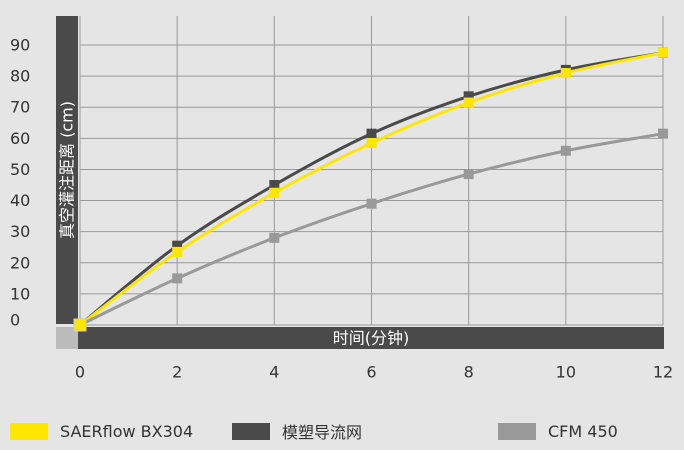 The image size is (684, 450). What do you see at coordinates (517, 431) in the screenshot?
I see `legend-swatch-cfm450` at bounding box center [517, 431].